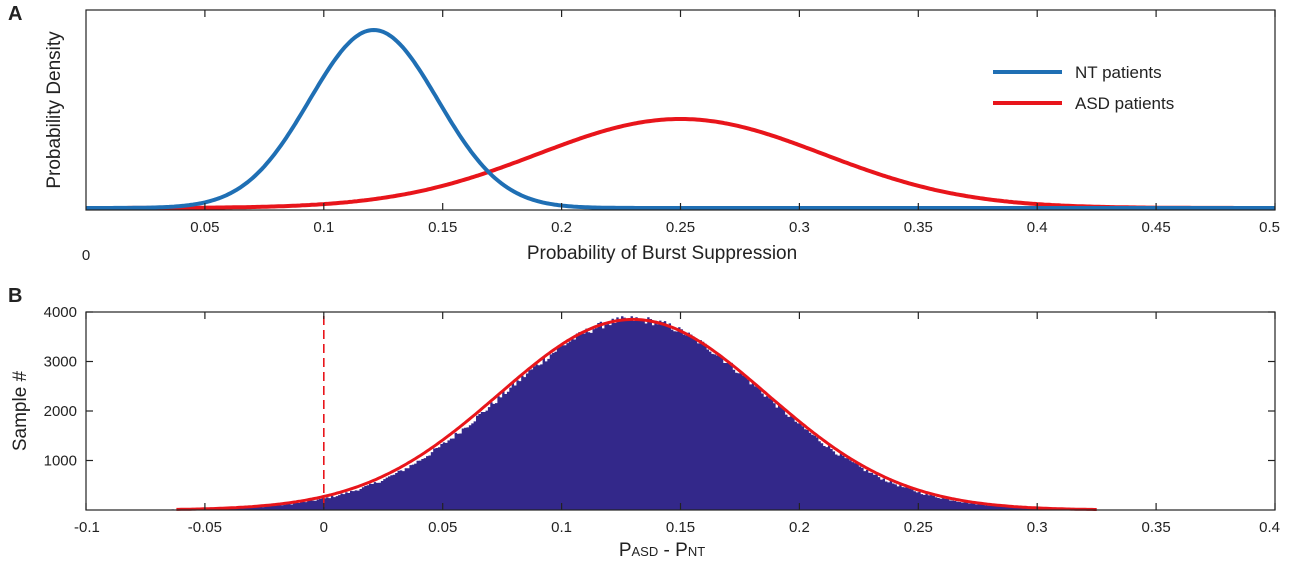  What do you see at coordinates (60, 411) in the screenshot?
I see `panel-b-y-tick-label: 2000` at bounding box center [60, 411].